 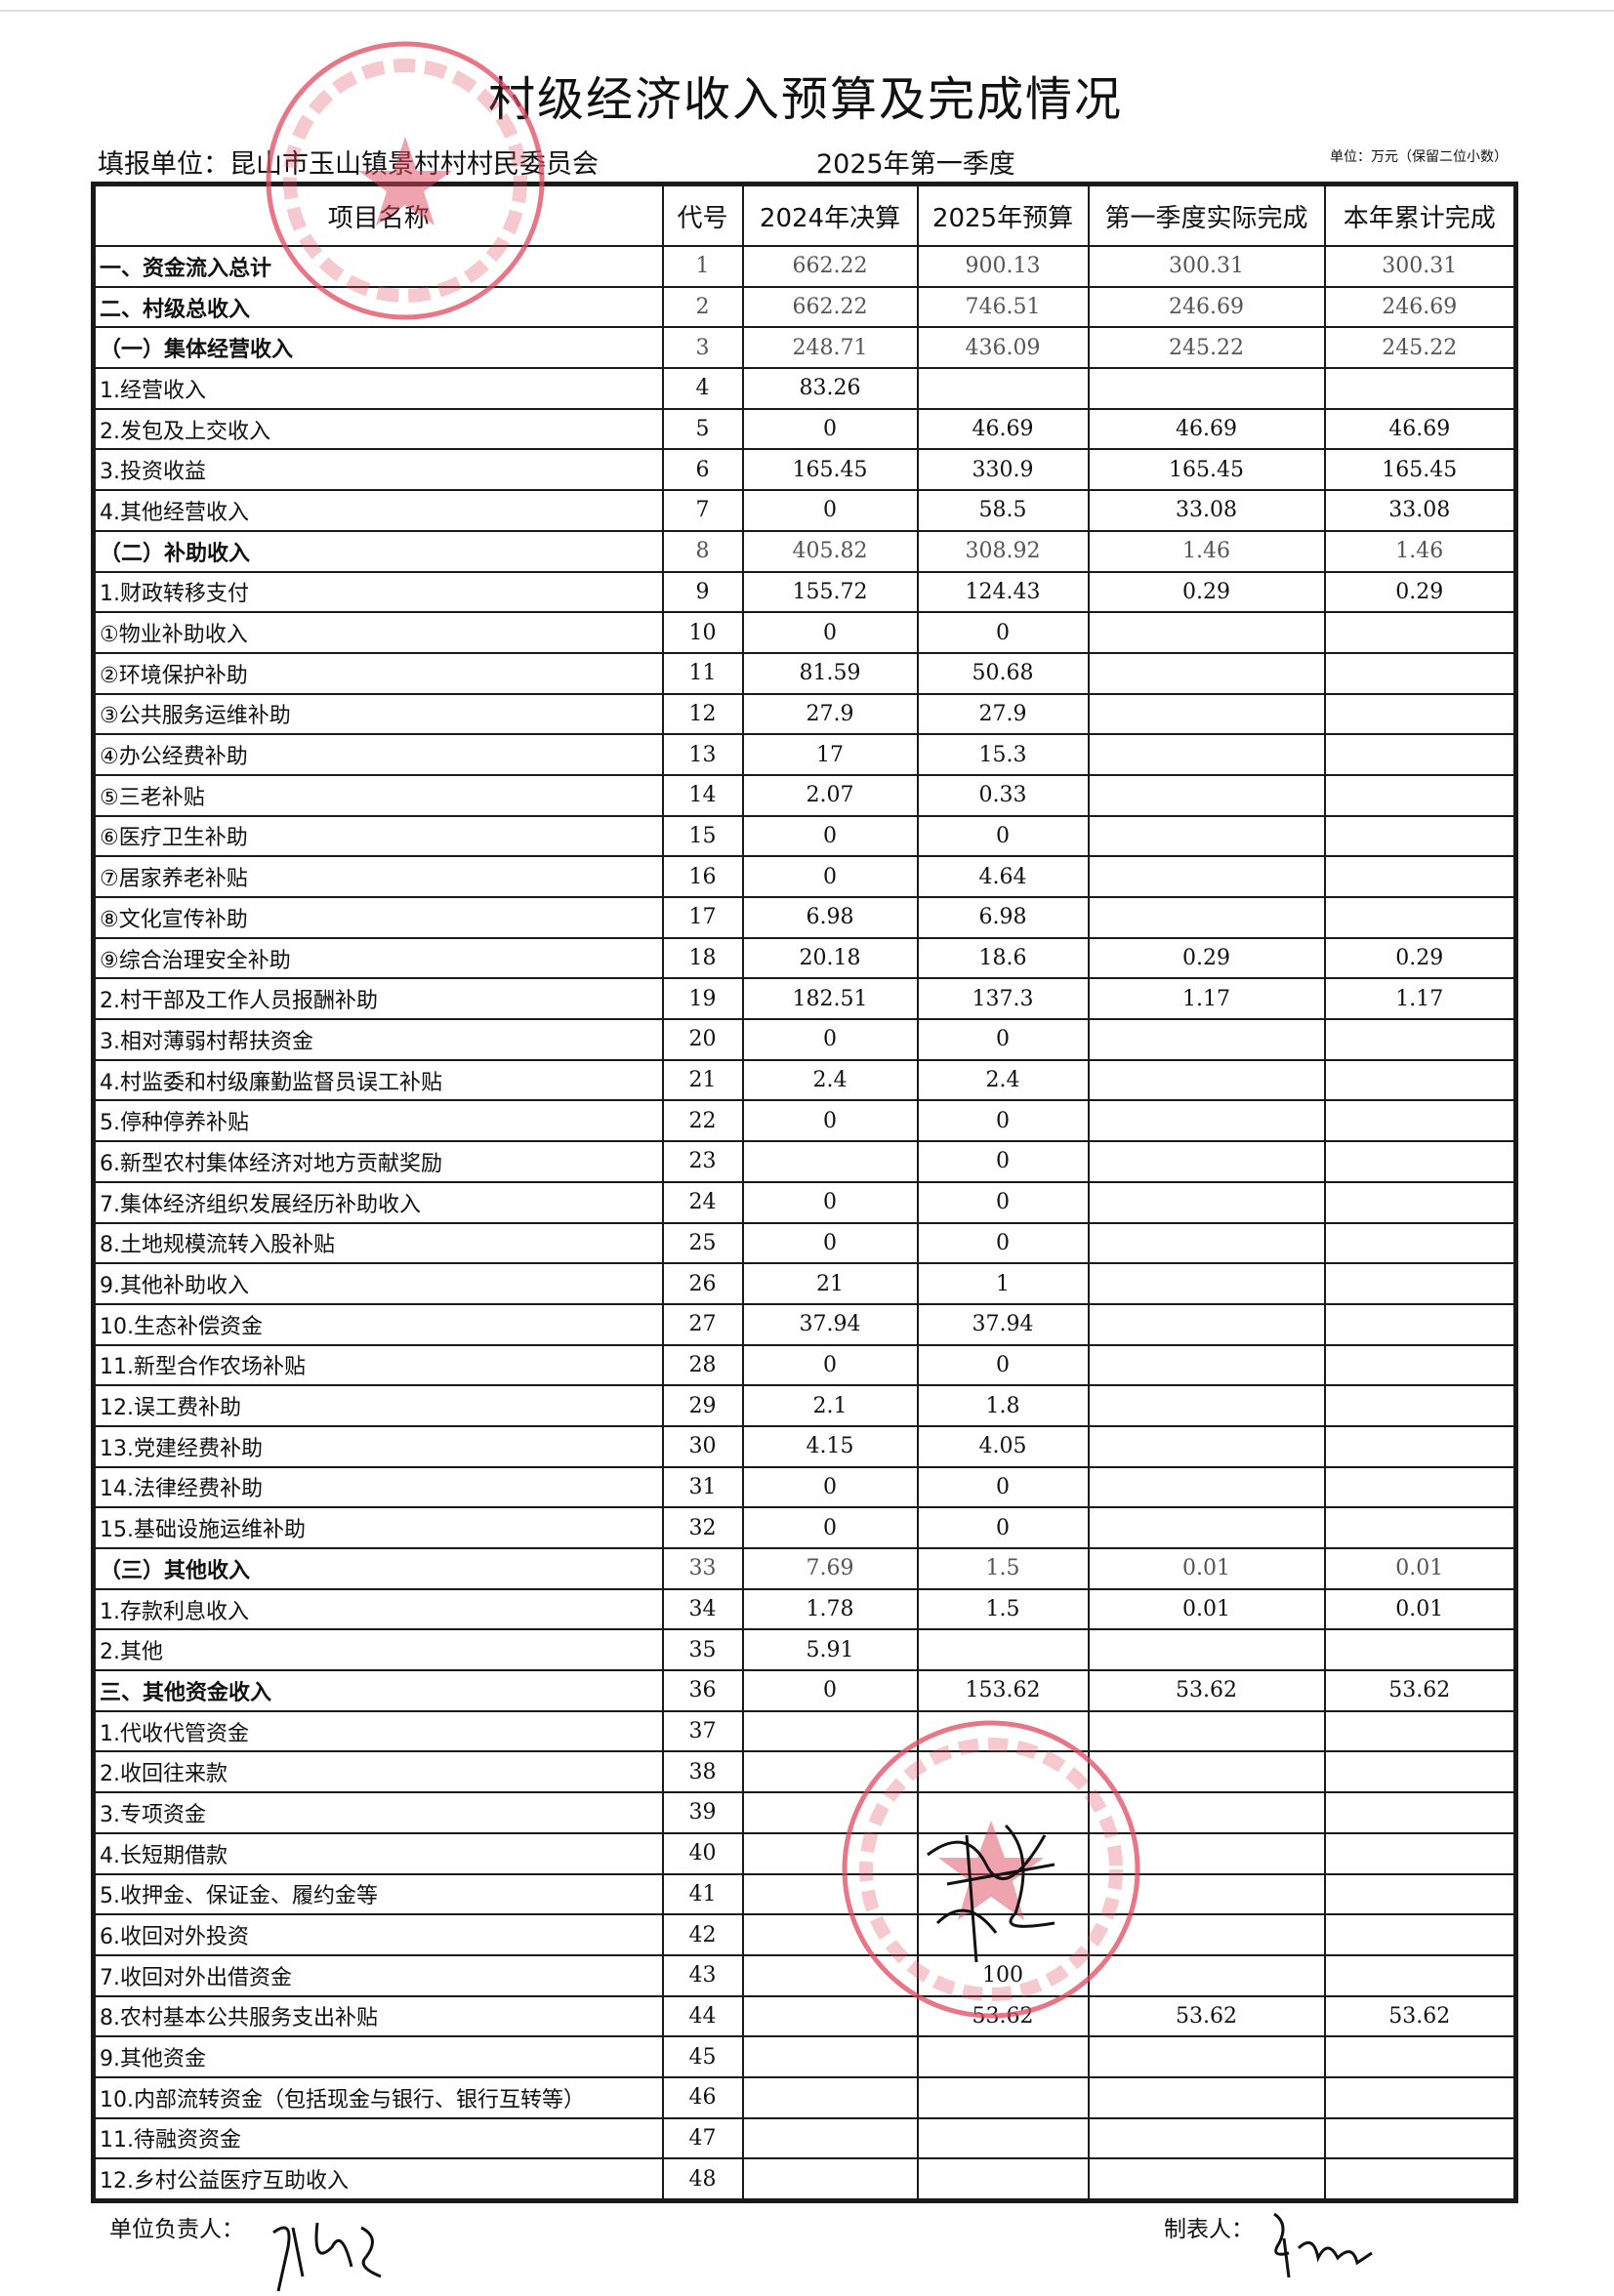 I want to click on item-name: 12.误工费补助, so click(x=378, y=1405).